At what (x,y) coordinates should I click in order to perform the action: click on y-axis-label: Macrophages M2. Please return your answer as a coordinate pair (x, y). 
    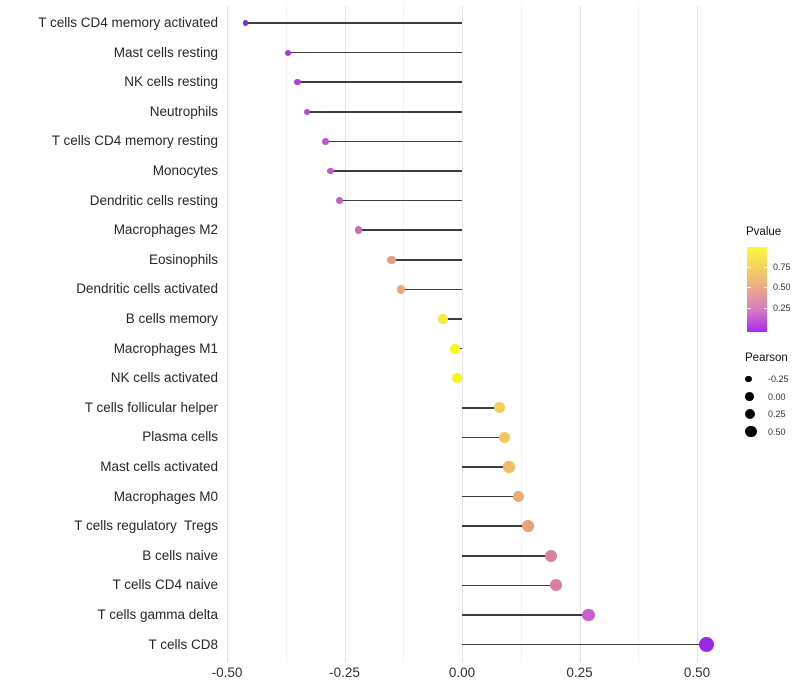
    Looking at the image, I should click on (165, 230).